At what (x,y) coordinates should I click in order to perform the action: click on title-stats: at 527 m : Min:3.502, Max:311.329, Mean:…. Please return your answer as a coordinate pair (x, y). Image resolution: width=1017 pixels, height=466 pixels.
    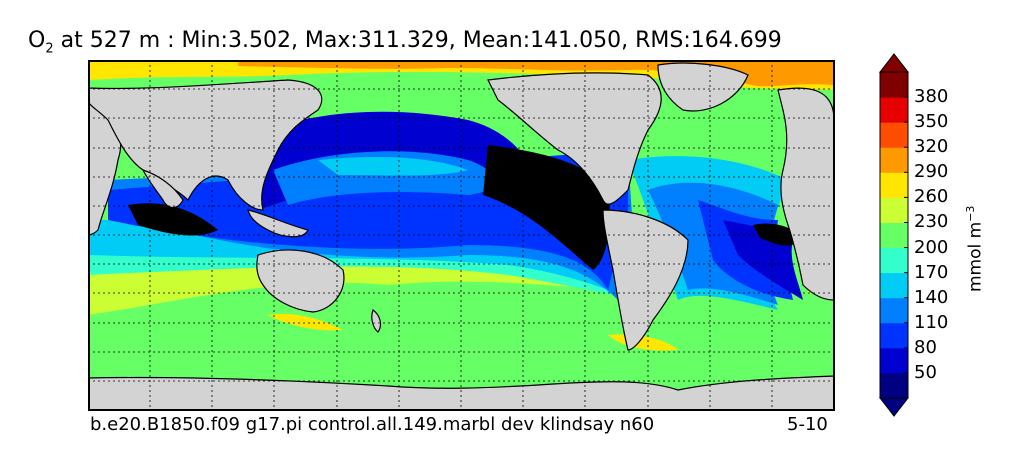
    Looking at the image, I should click on (417, 40).